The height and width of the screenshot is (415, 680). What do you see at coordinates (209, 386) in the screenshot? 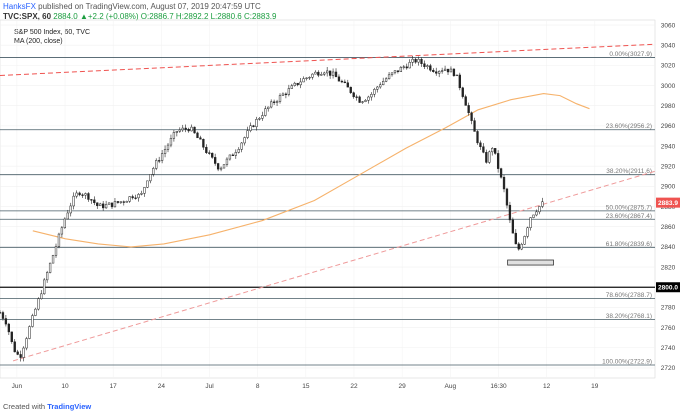
I see `x-tick-label: Jul` at bounding box center [209, 386].